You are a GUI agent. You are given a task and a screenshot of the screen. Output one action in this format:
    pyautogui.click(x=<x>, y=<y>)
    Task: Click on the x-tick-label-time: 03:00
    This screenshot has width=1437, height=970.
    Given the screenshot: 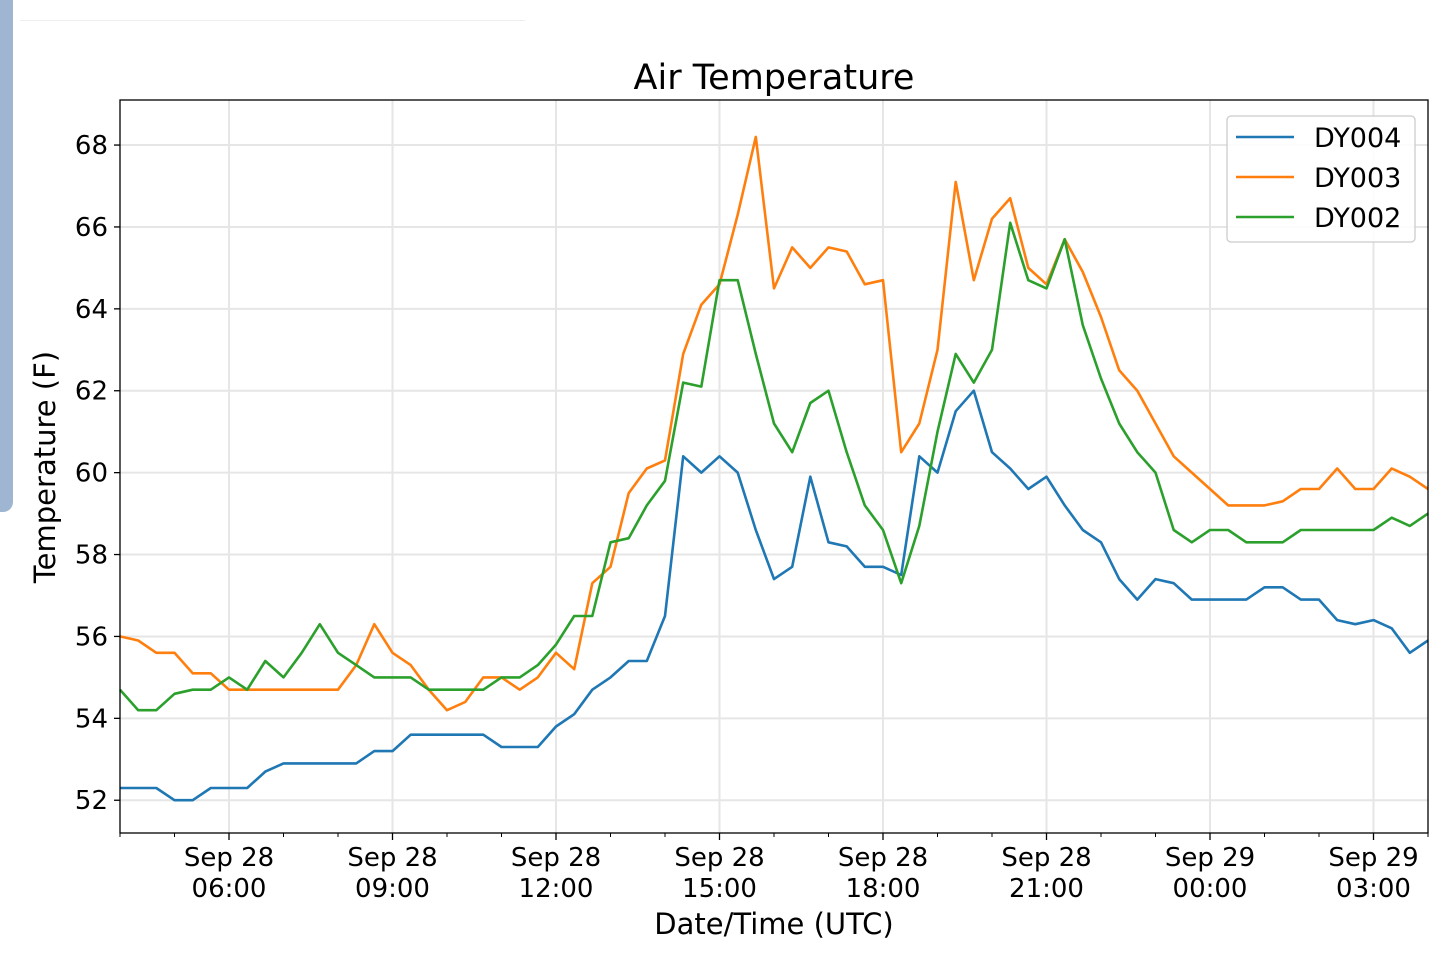 What is the action you would take?
    pyautogui.click(x=1373, y=889)
    